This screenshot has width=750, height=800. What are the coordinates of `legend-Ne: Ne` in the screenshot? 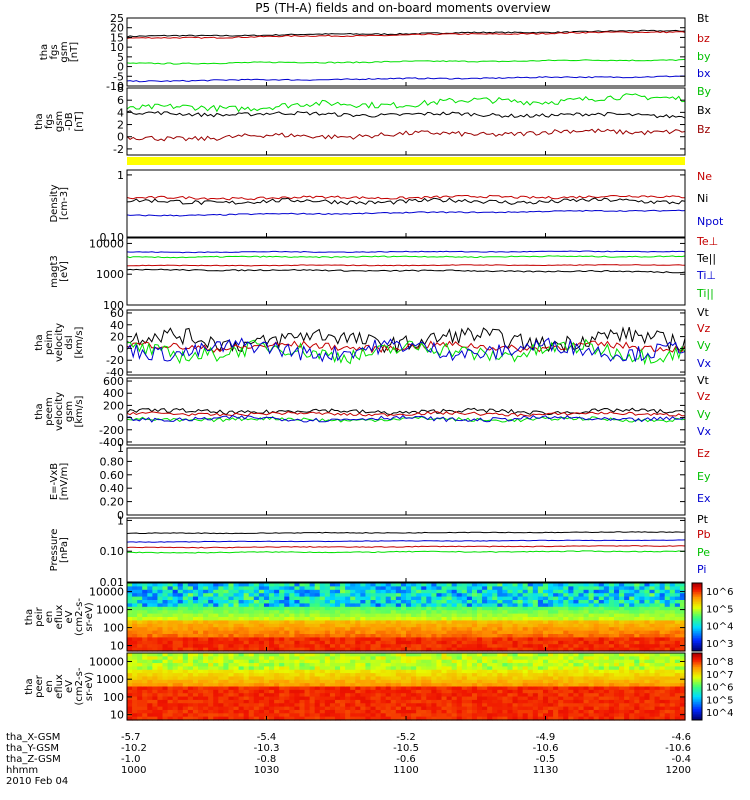 It's located at (704, 176).